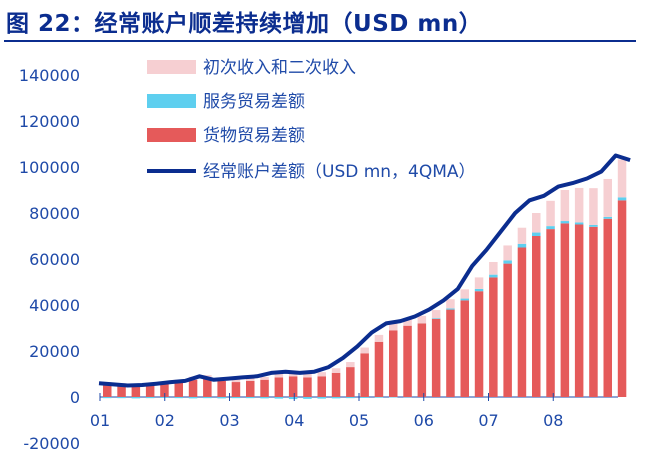 The image size is (650, 466). What do you see at coordinates (279, 68) in the screenshot?
I see `legend-label: 初次收入和二次收入` at bounding box center [279, 68].